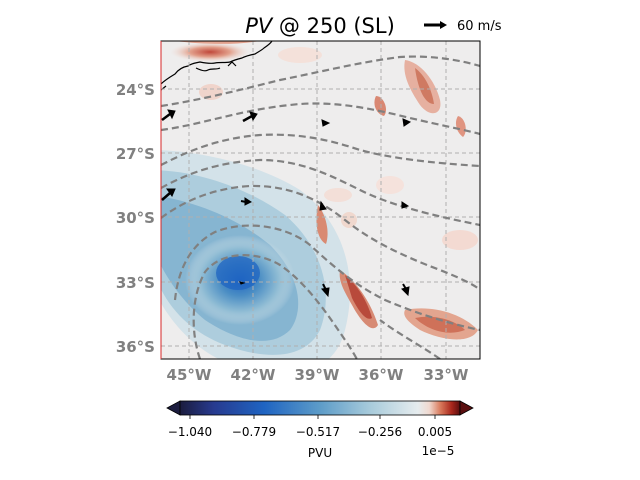  I want to click on latitude-labels: 24°S 27°S 30°S 33°S 36°S, so click(135, 218).